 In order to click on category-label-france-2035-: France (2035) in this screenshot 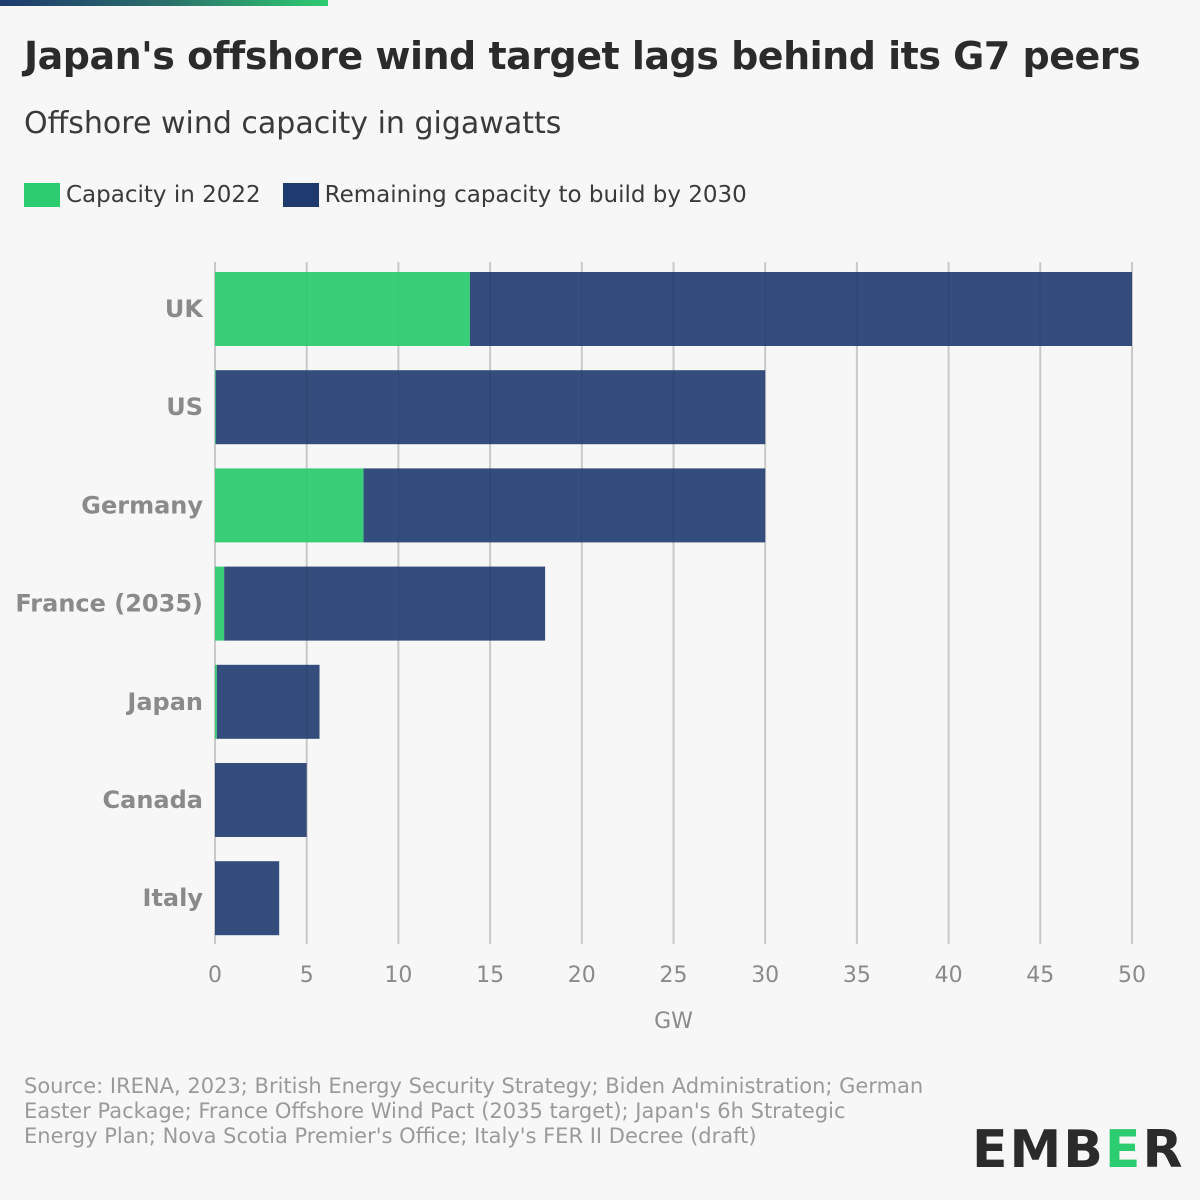, I will do `click(109, 604)`.